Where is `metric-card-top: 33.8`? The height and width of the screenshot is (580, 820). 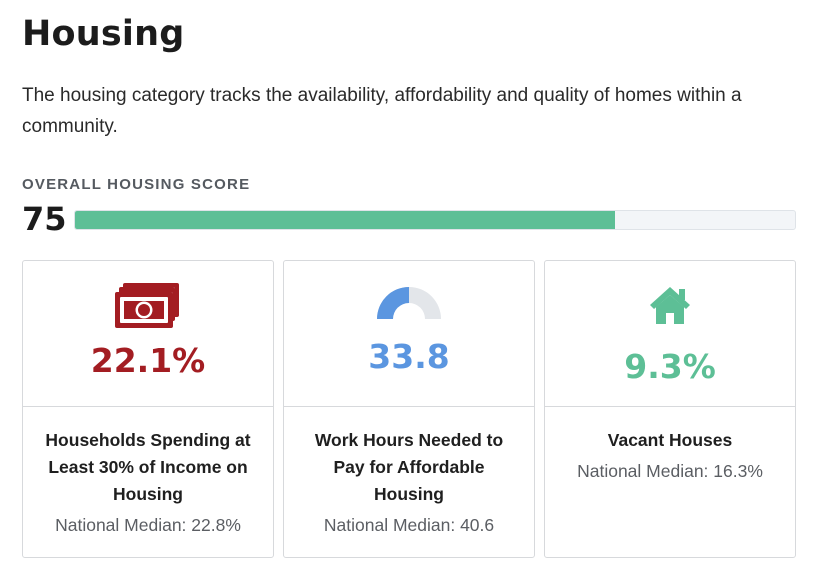
metric-card-top: 33.8 is located at coordinates (409, 334).